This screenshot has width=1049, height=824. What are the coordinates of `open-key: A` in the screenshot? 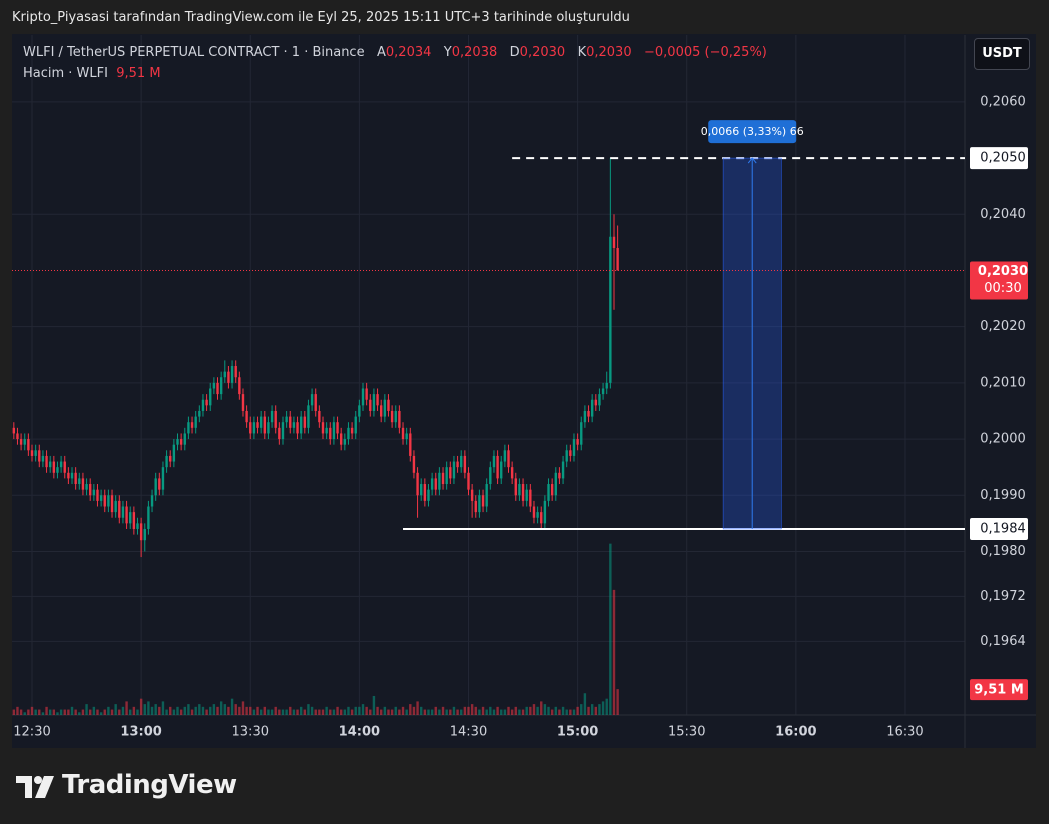 It's located at (381, 52).